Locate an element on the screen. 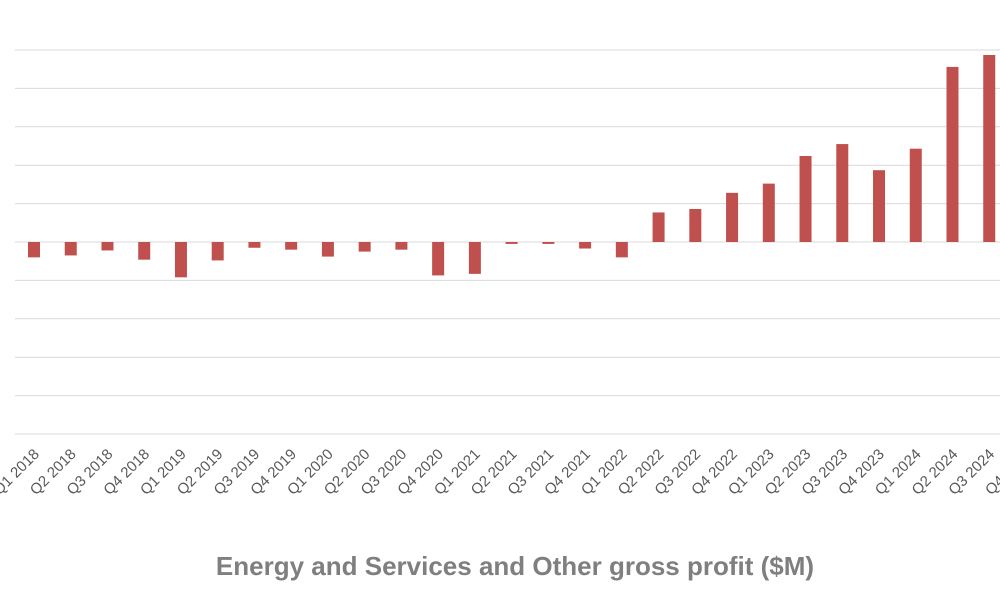 The image size is (1000, 600). bar-q3-2022 is located at coordinates (695, 225).